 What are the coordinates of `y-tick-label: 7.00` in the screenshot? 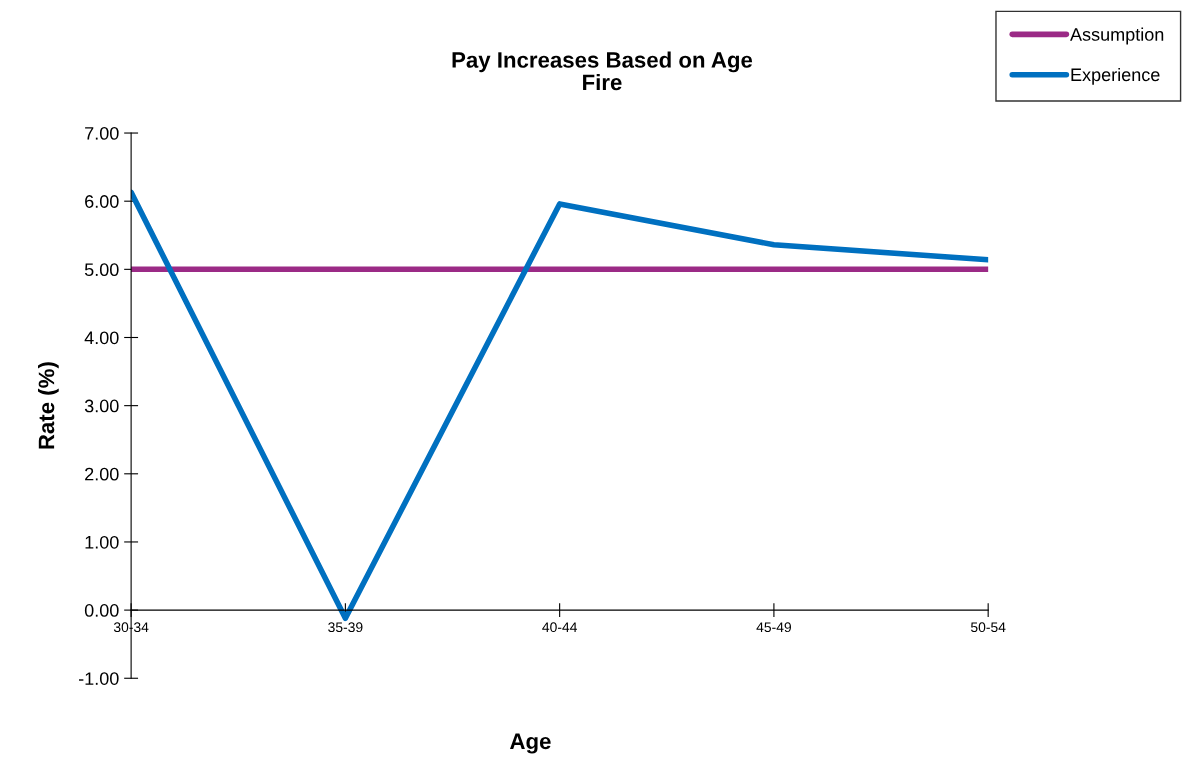 It's located at (102, 133).